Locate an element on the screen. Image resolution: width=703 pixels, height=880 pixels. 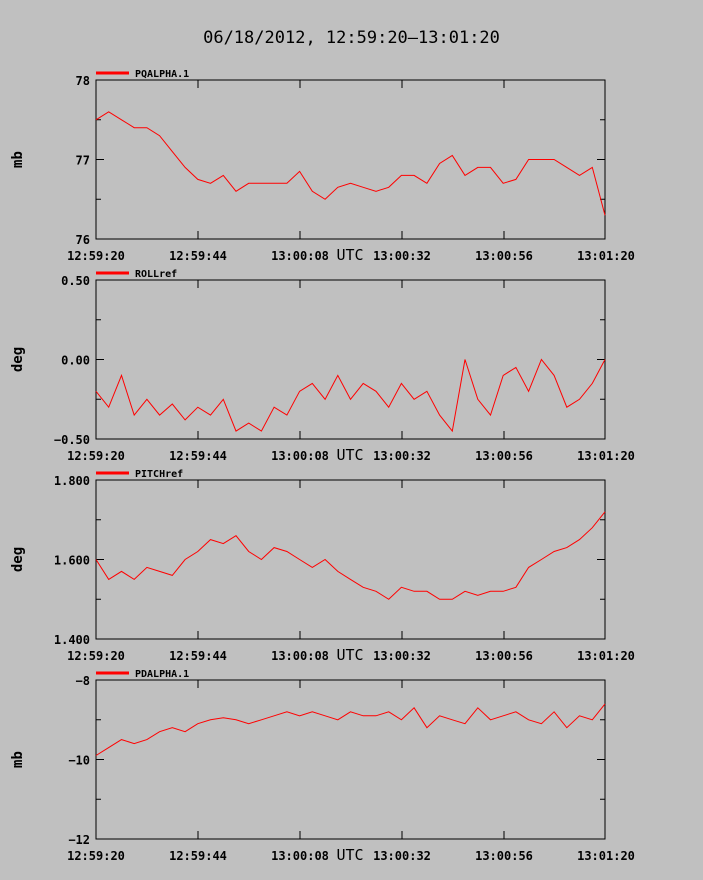
y-tick-label: 1.600 is located at coordinates (72, 561).